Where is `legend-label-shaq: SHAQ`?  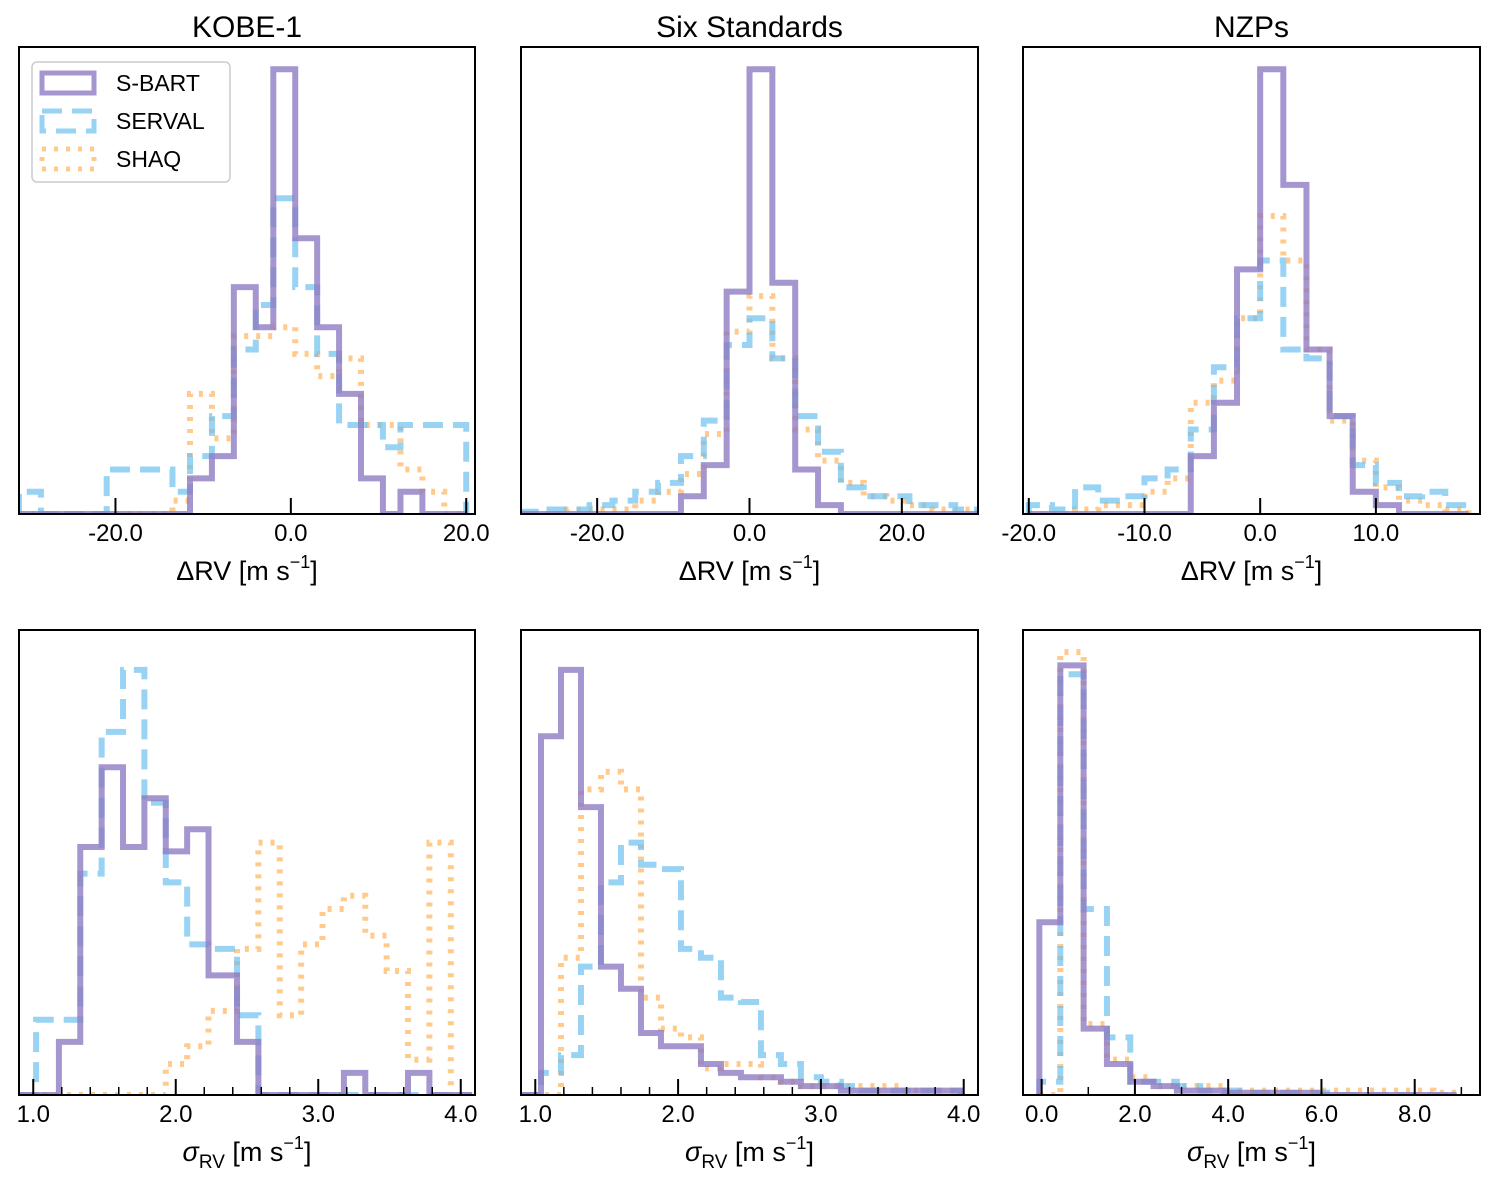
legend-label-shaq: SHAQ is located at coordinates (148, 159).